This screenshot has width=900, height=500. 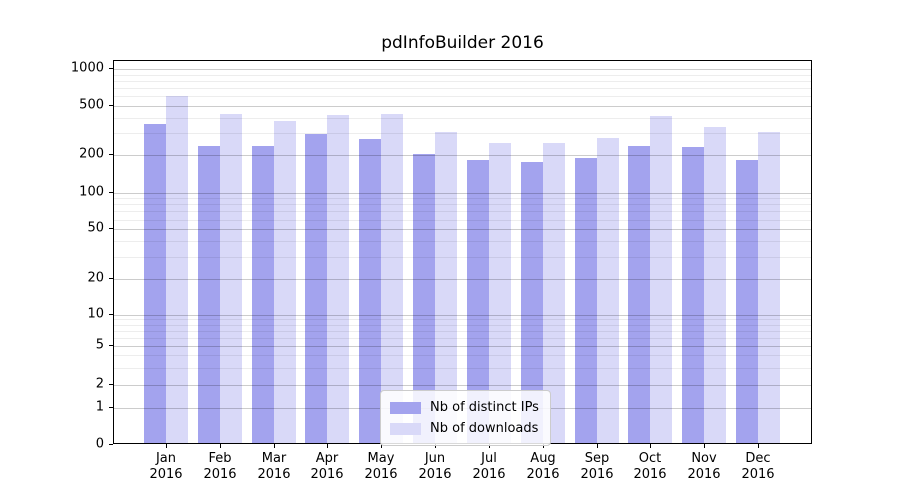 What do you see at coordinates (274, 458) in the screenshot?
I see `x-tick-label-month: Mar` at bounding box center [274, 458].